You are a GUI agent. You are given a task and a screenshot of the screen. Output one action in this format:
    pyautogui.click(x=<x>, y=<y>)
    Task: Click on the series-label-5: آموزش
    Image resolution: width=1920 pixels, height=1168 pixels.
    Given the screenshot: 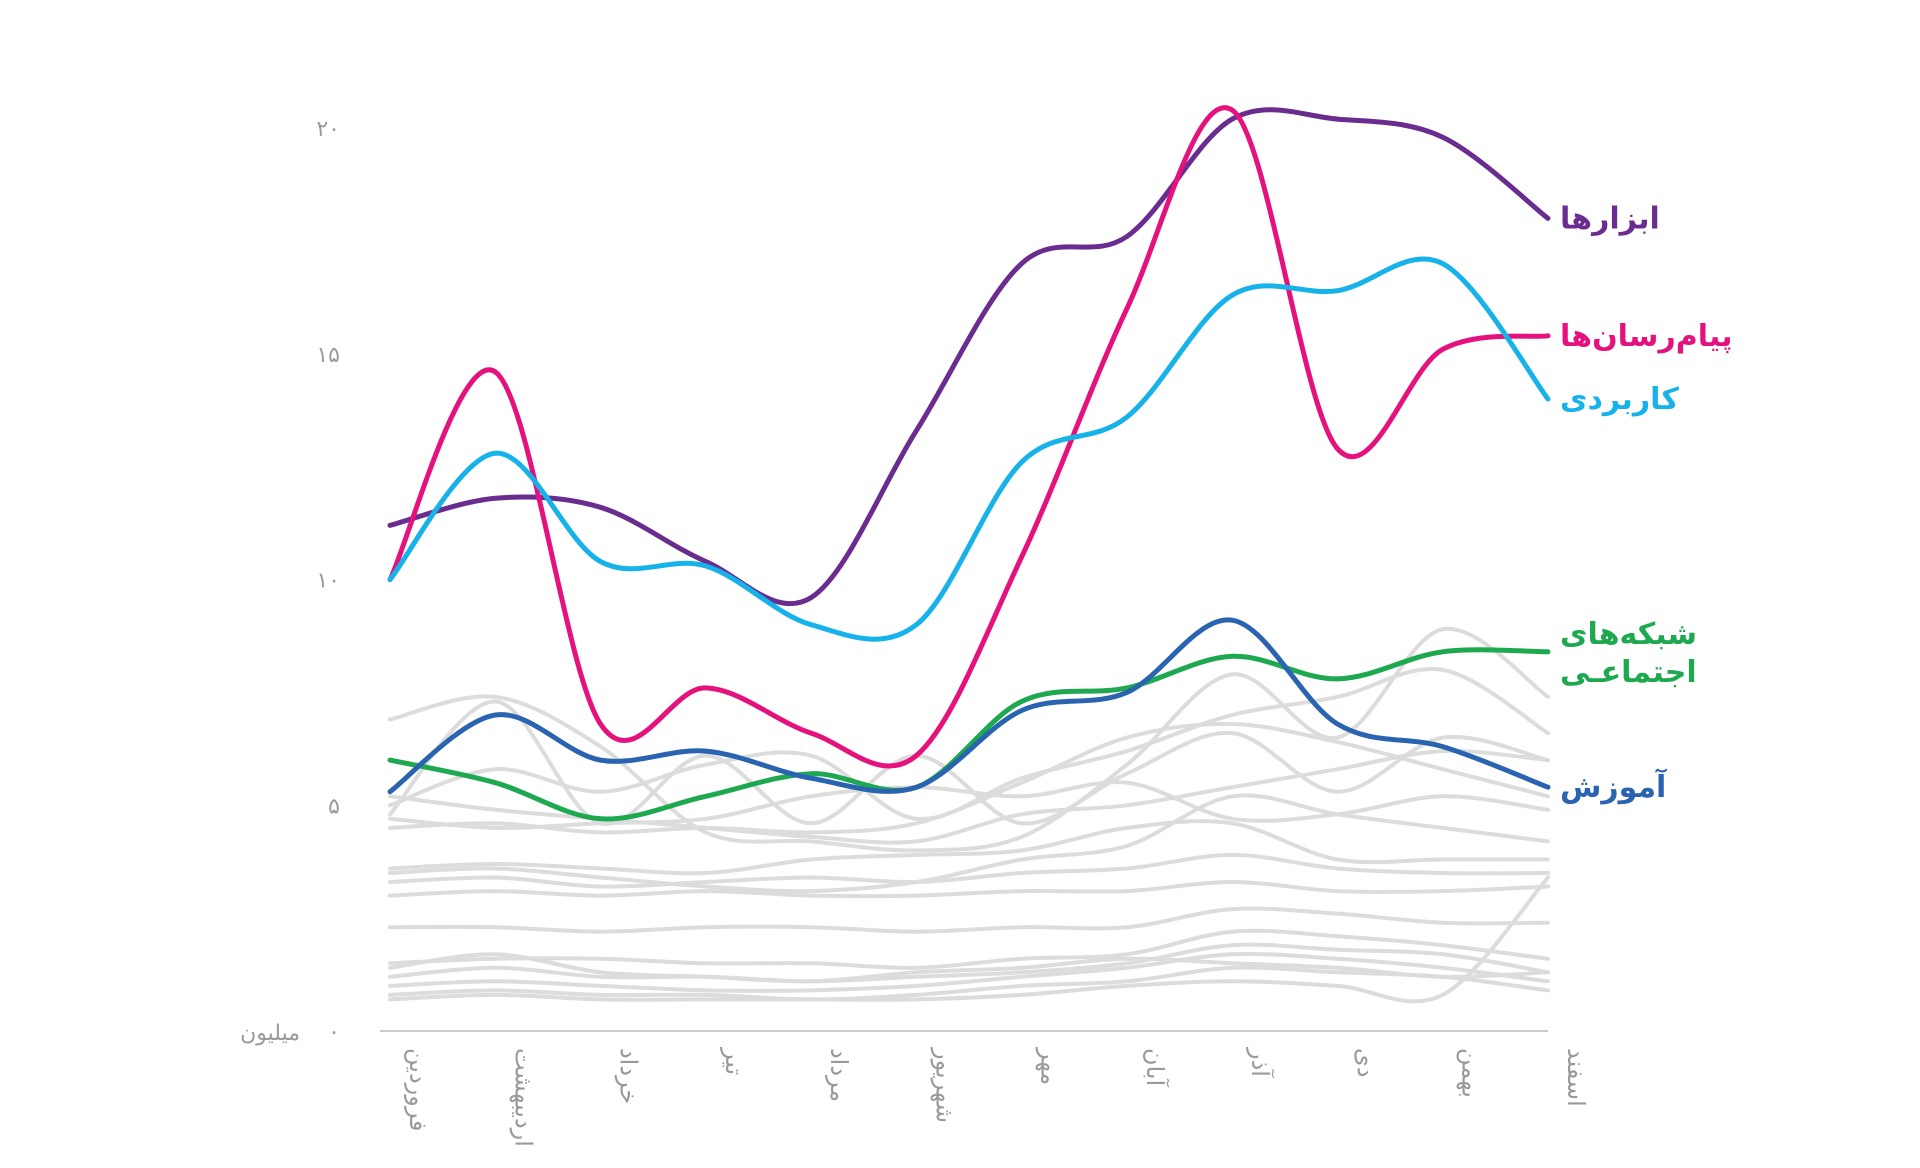 What is the action you would take?
    pyautogui.click(x=1613, y=786)
    